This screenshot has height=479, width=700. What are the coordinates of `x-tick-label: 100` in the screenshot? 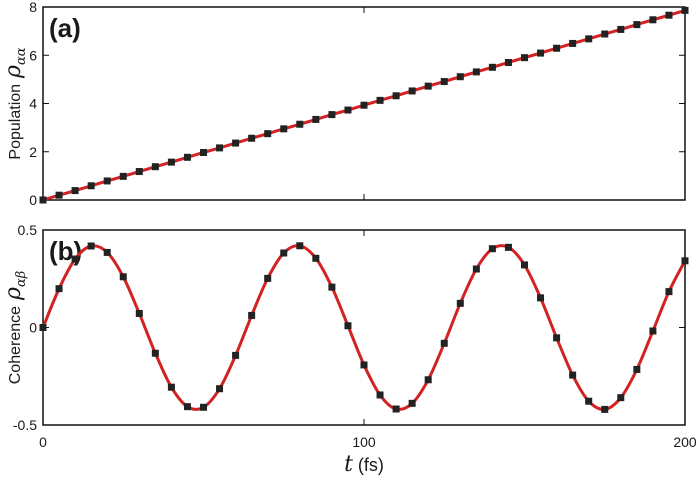 It's located at (364, 442).